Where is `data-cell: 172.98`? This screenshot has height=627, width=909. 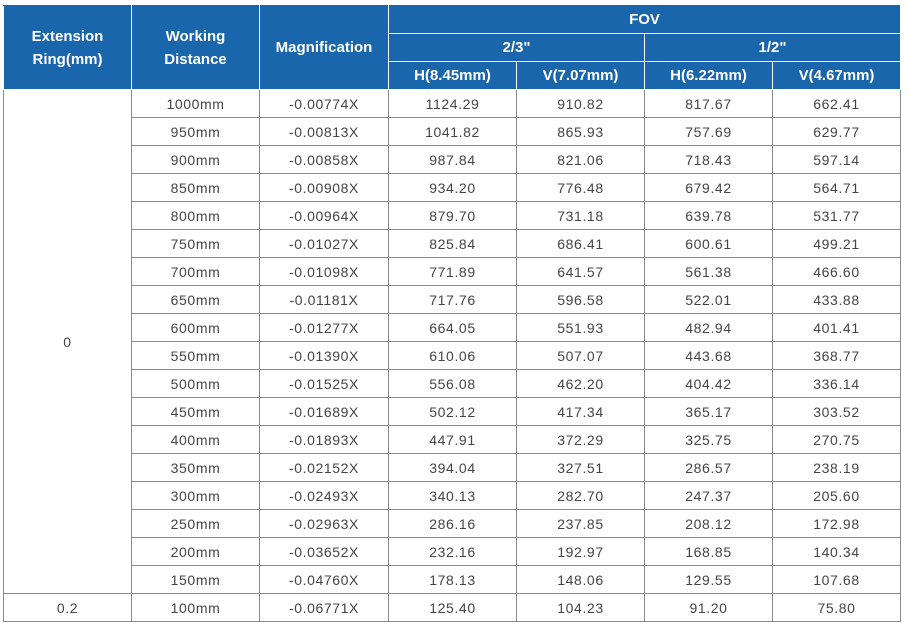 data-cell: 172.98 is located at coordinates (836, 523).